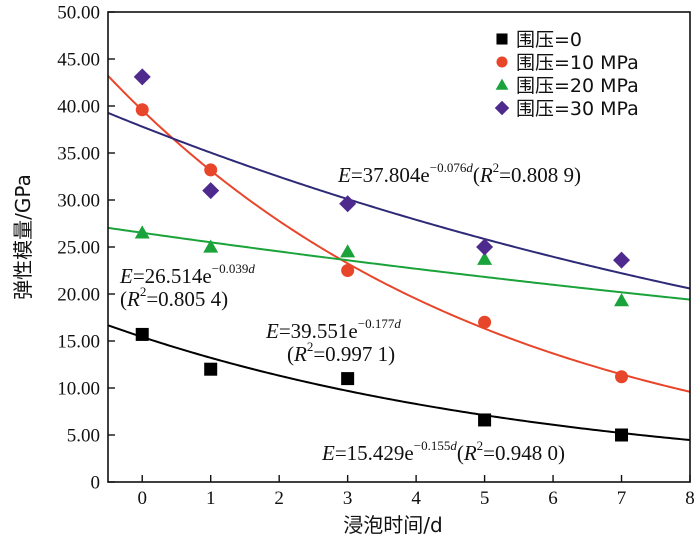  What do you see at coordinates (187, 274) in the screenshot?
I see `fit-equation: E=26.514e−0.039d` at bounding box center [187, 274].